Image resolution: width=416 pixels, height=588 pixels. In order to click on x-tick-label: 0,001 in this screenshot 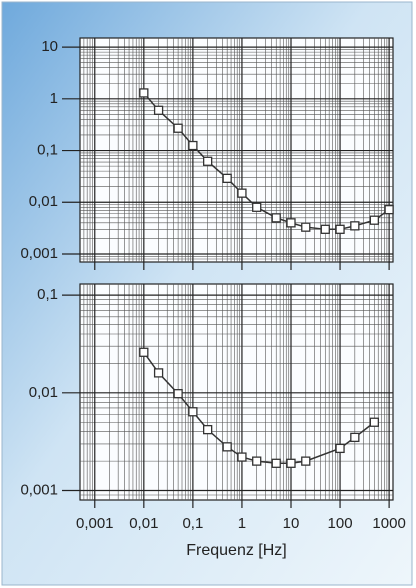, I will do `click(95, 523)`.